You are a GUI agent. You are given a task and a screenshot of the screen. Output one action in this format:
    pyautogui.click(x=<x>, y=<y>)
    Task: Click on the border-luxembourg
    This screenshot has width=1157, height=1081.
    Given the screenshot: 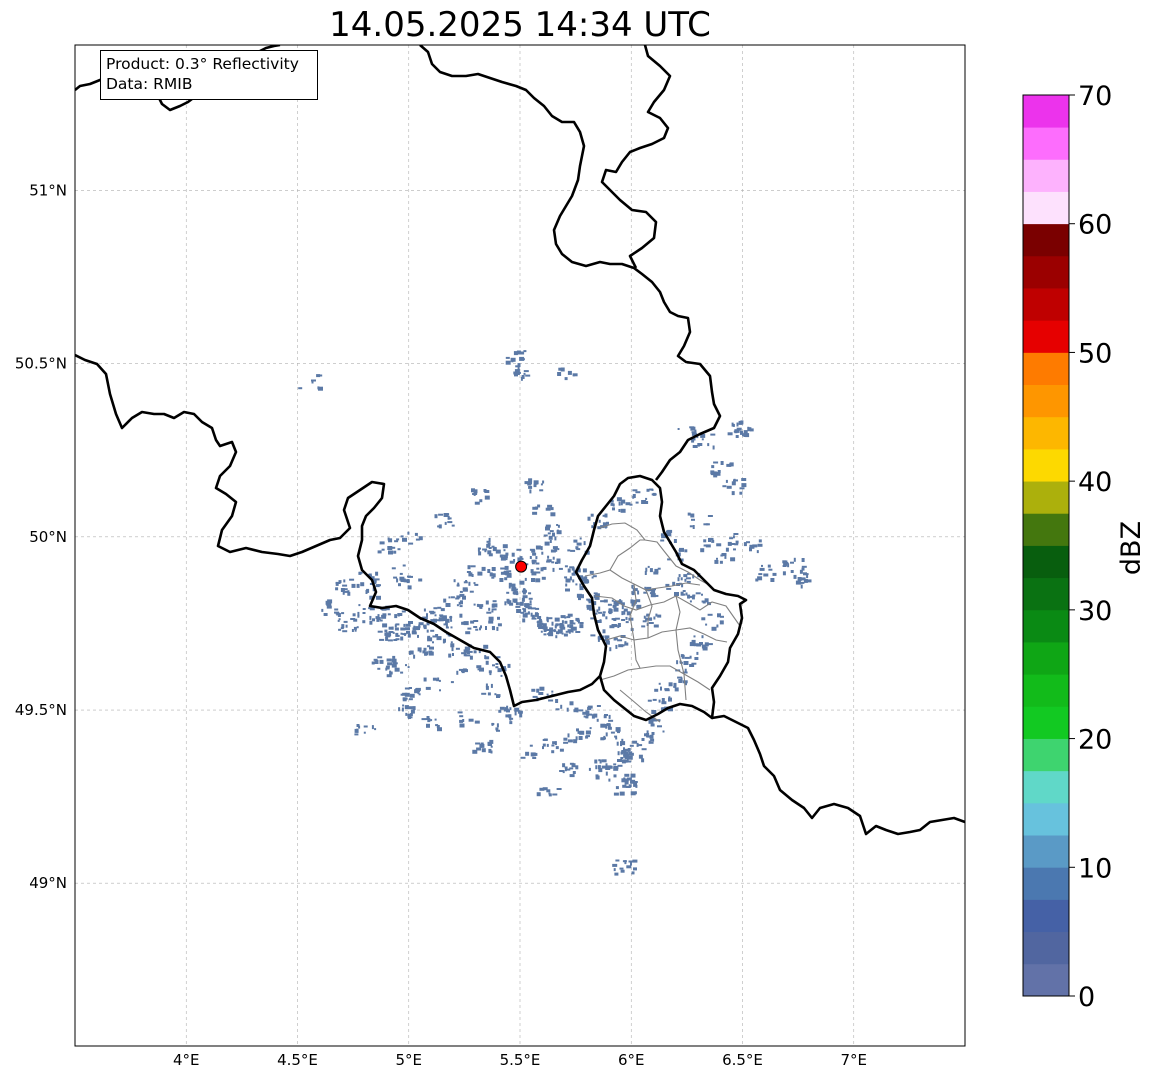 What is the action you would take?
    pyautogui.click(x=661, y=598)
    